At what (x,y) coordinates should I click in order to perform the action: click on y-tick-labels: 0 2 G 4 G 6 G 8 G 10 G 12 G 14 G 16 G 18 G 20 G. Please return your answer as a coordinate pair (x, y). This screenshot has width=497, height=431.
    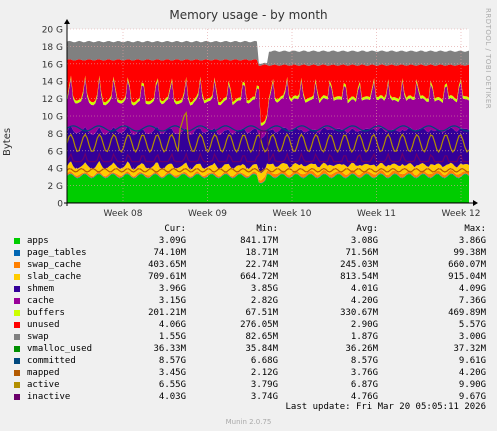
    Looking at the image, I should click on (53, 118).